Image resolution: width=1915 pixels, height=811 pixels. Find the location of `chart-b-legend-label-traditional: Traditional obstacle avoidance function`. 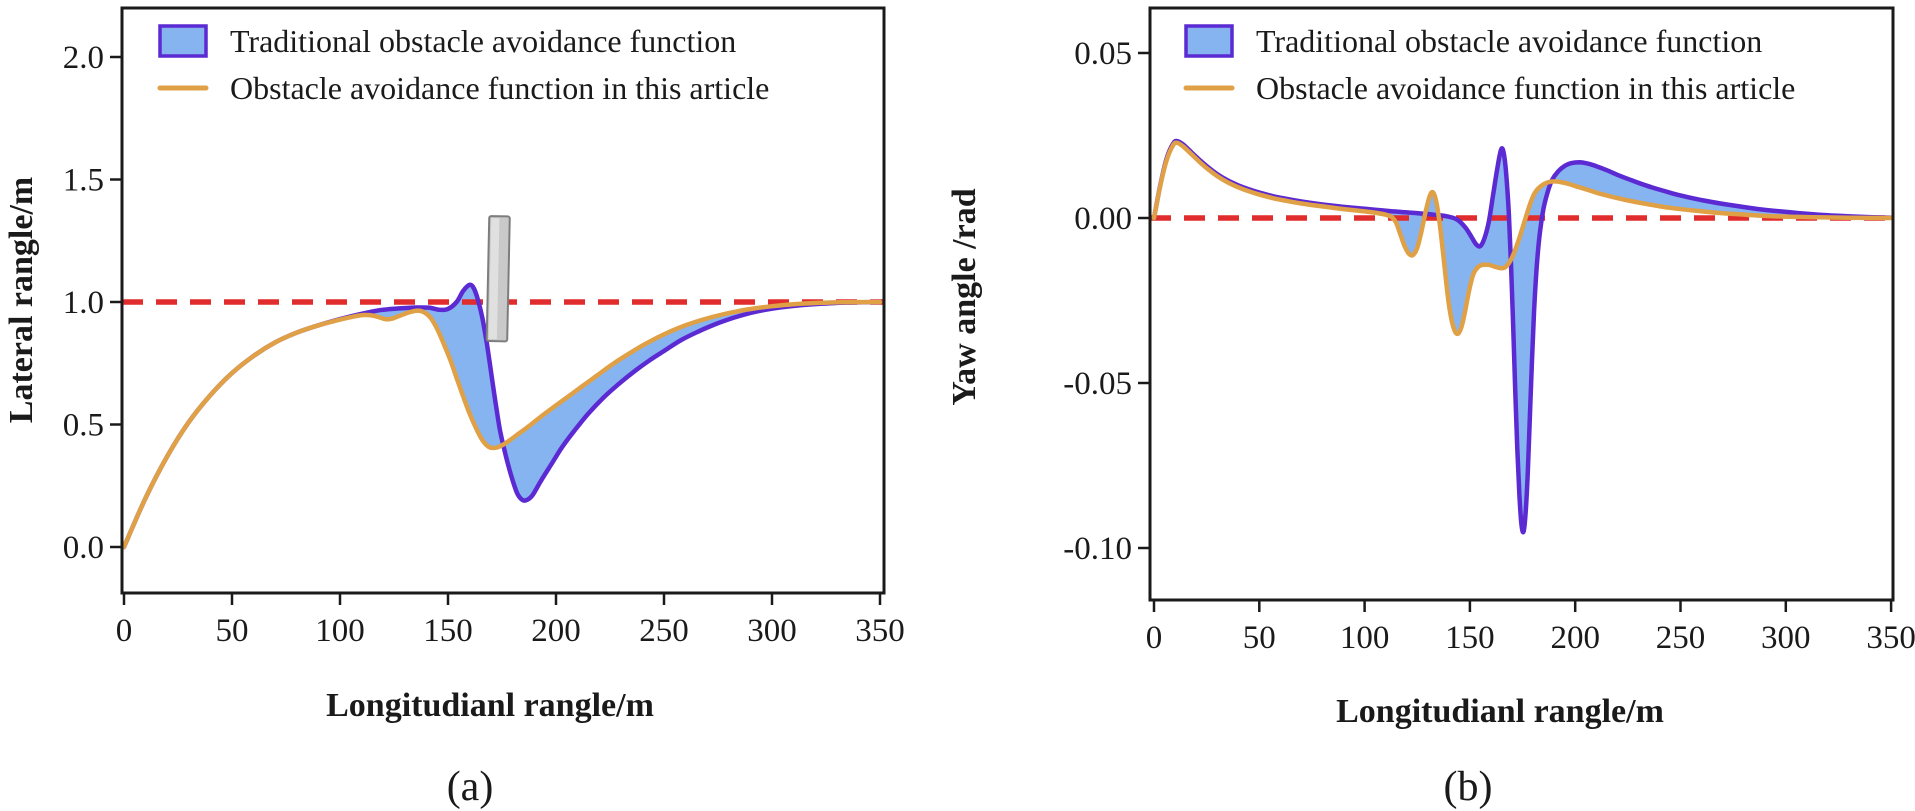

chart-b-legend-label-traditional: Traditional obstacle avoidance function is located at coordinates (1509, 41).